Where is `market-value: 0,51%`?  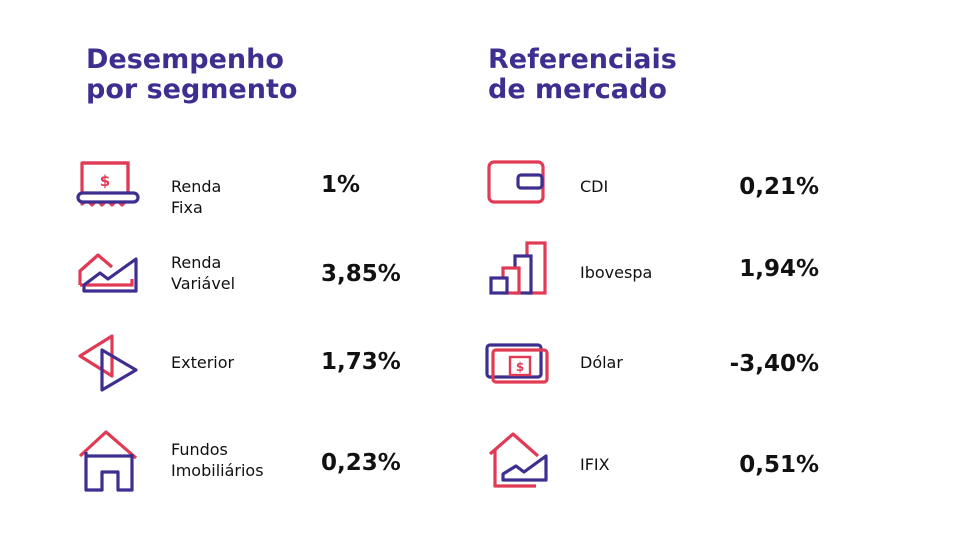
market-value: 0,51% is located at coordinates (779, 465).